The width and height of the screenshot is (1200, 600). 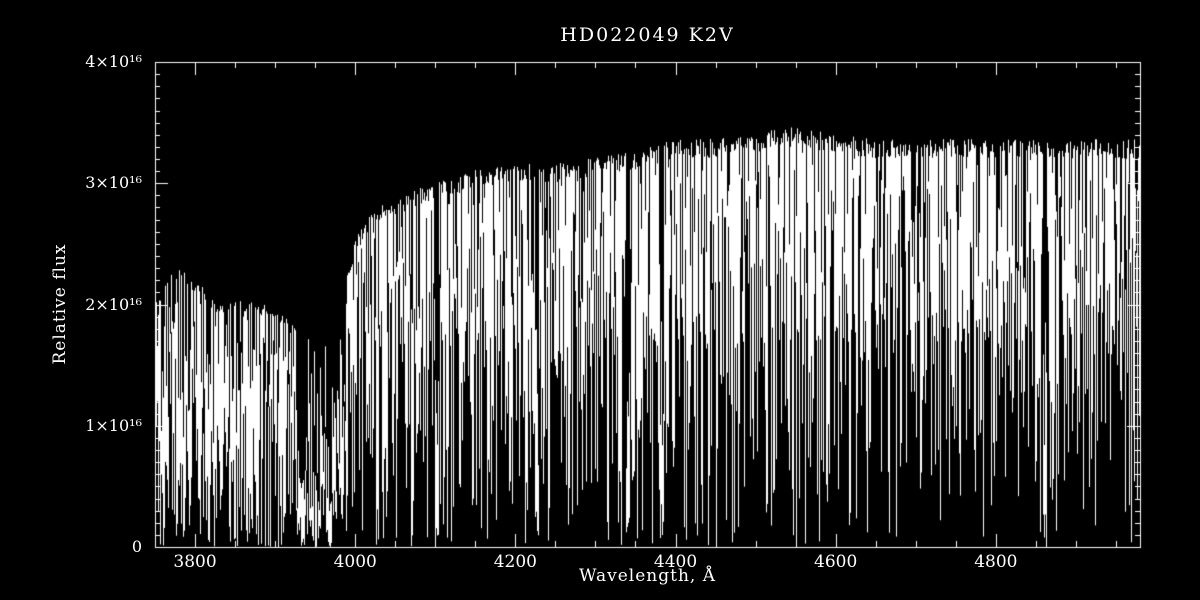 What do you see at coordinates (675, 562) in the screenshot?
I see `x-tick-label: 4400` at bounding box center [675, 562].